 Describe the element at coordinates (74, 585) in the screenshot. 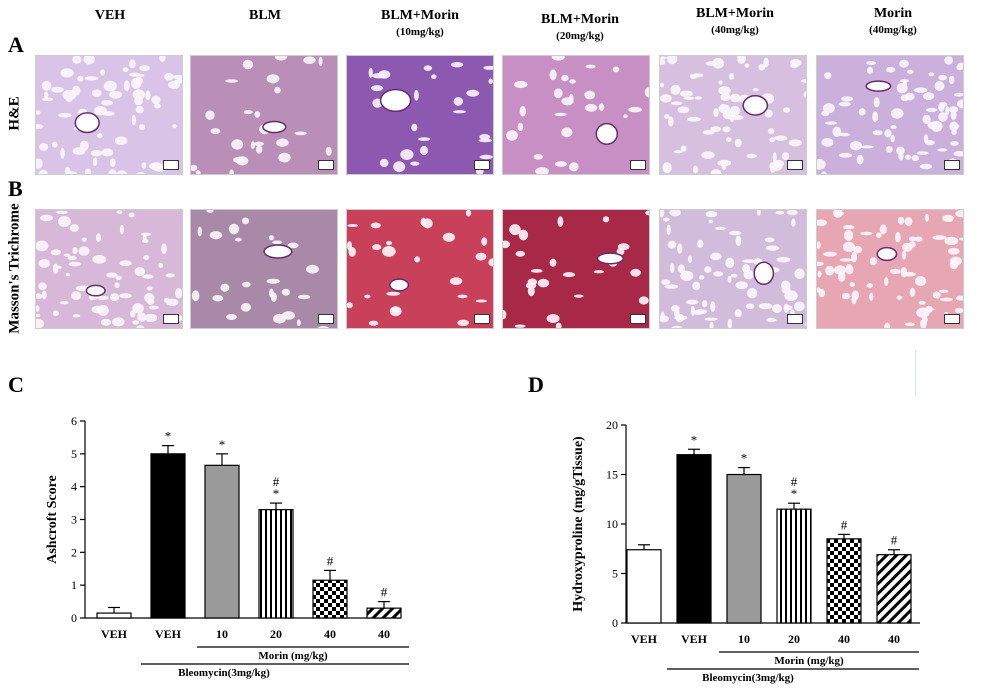

I see `y-tick-label: 1` at that location.